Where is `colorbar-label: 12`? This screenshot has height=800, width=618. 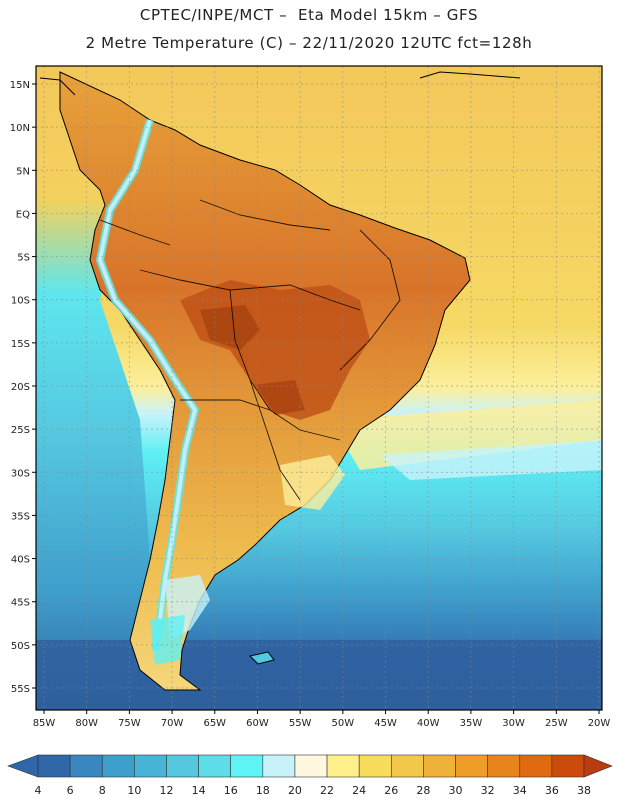 colorbar-label: 12 is located at coordinates (166, 790).